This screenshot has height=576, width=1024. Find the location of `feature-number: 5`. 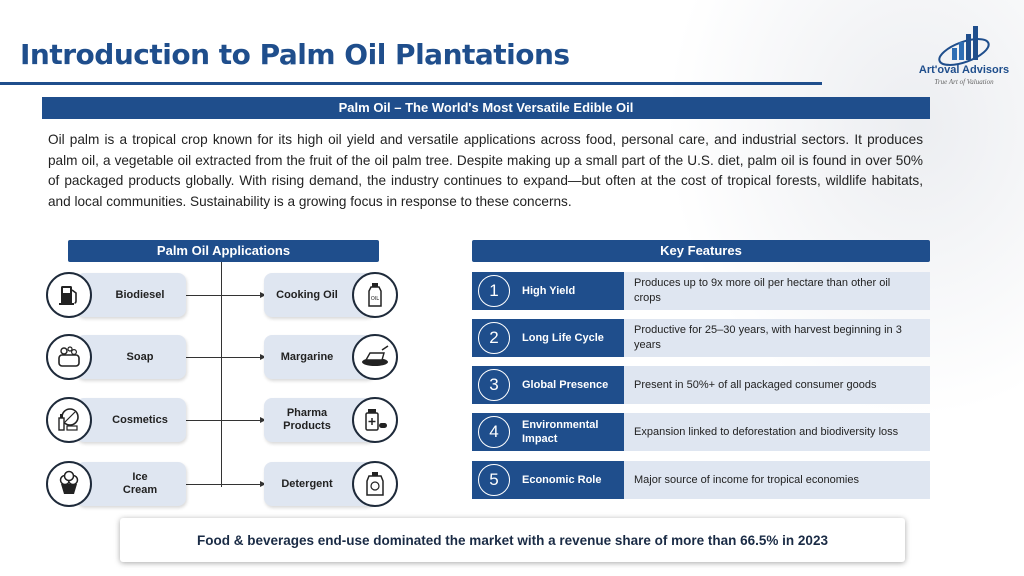

feature-number: 5 is located at coordinates (494, 480).